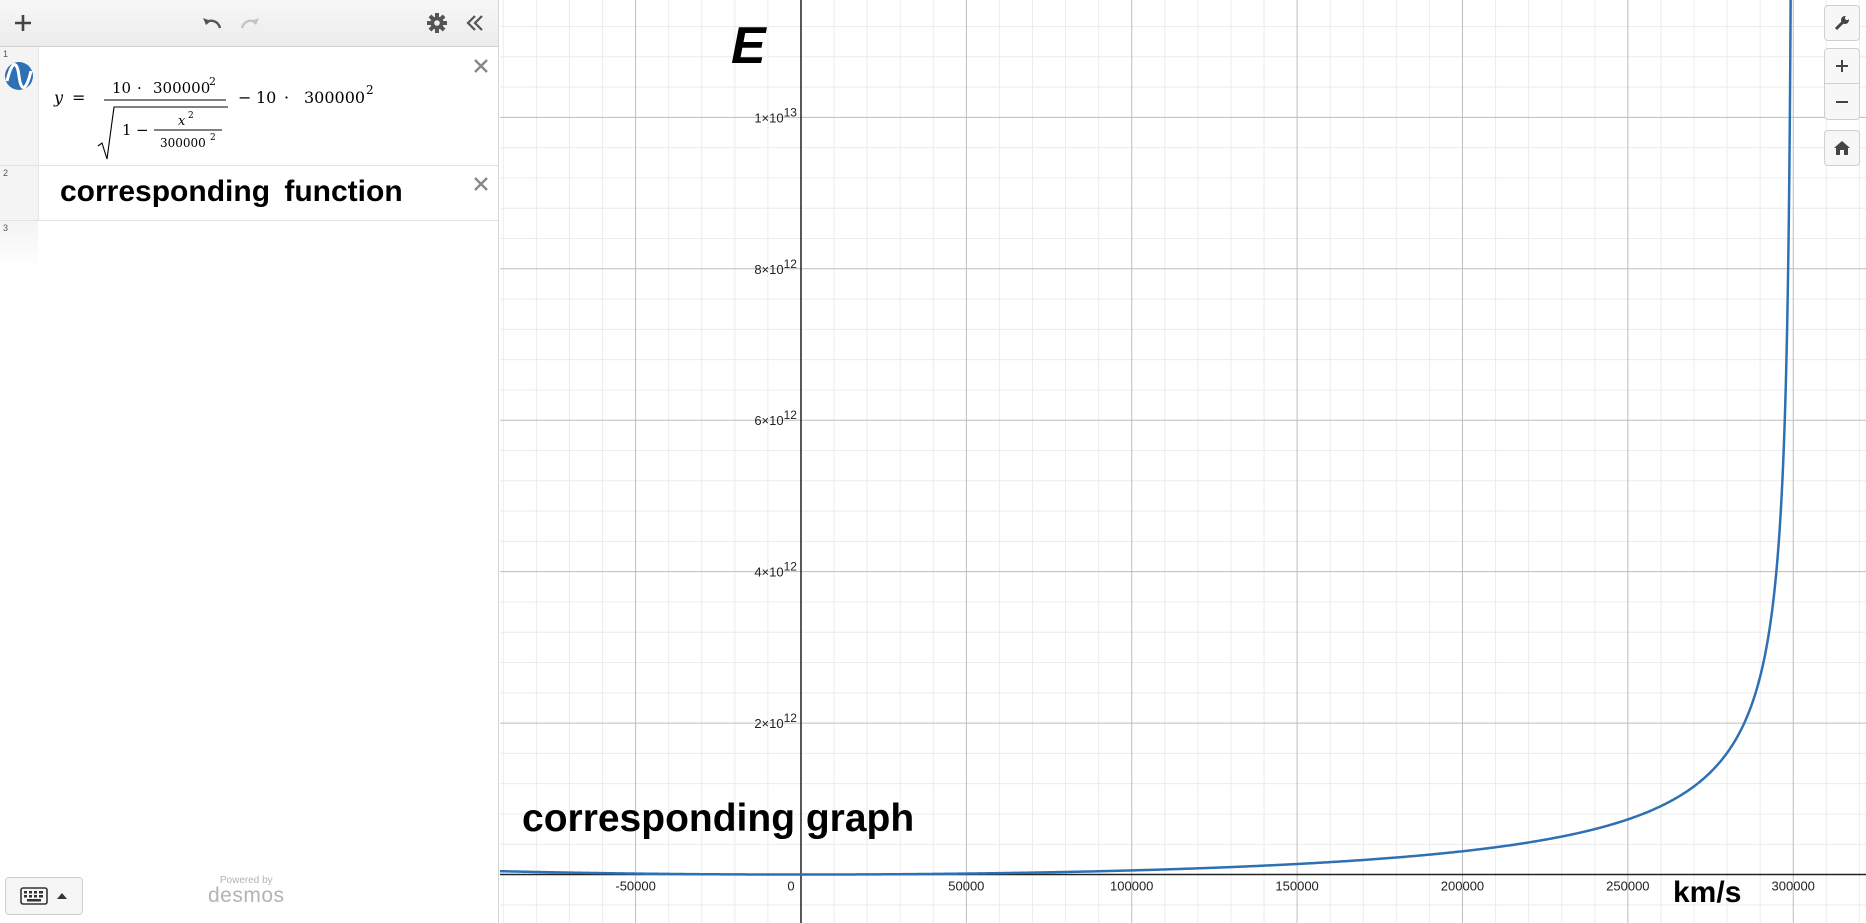 The image size is (1866, 923). What do you see at coordinates (231, 191) in the screenshot?
I see `note-text: corresponding function` at bounding box center [231, 191].